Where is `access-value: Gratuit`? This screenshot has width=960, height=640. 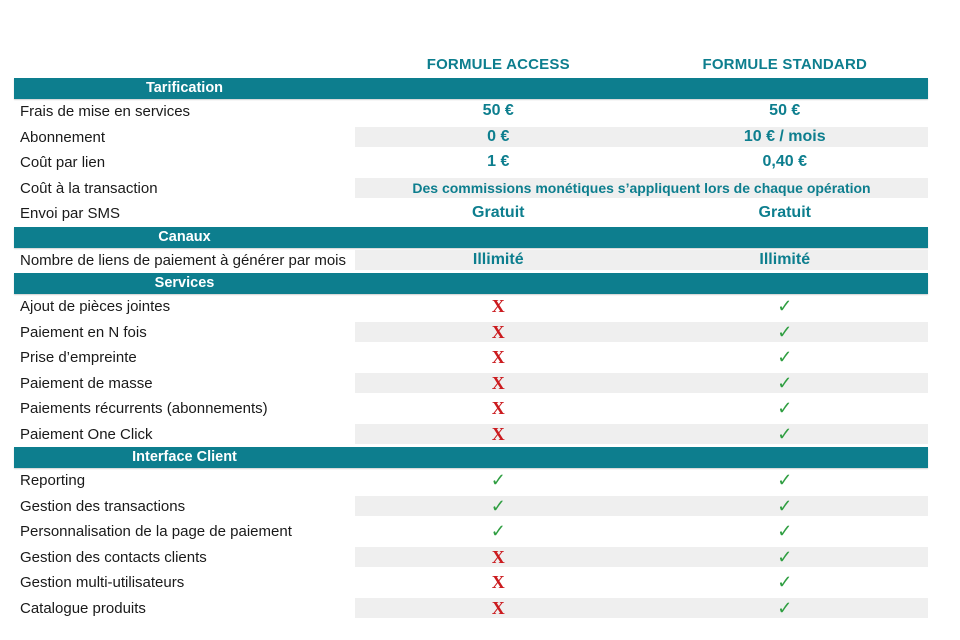
access-value: Gratuit is located at coordinates (498, 213).